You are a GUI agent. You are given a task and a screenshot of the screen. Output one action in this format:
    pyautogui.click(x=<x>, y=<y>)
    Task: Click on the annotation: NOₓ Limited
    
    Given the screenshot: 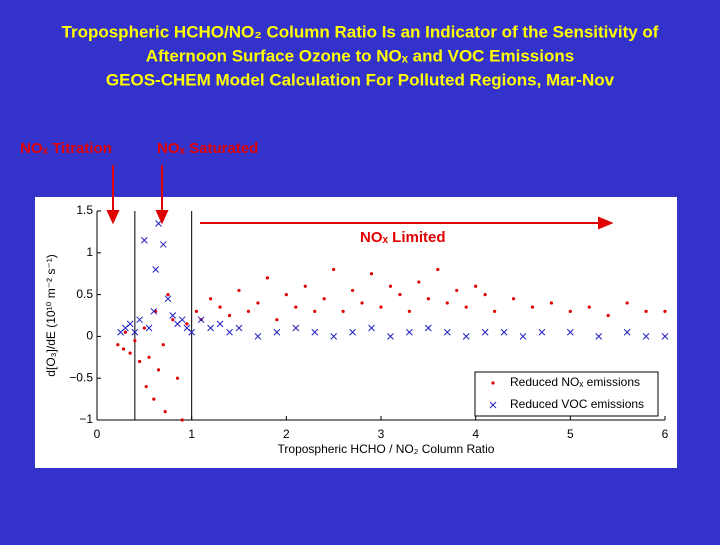 What is the action you would take?
    pyautogui.click(x=403, y=237)
    